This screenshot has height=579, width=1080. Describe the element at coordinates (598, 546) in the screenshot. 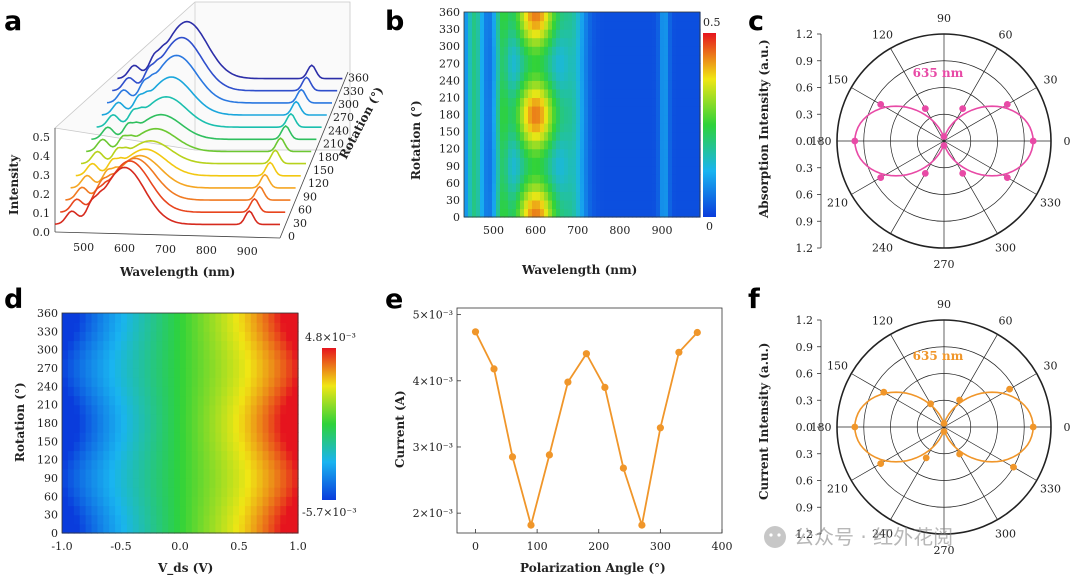

I see `panel-e-x-tick: 200` at that location.